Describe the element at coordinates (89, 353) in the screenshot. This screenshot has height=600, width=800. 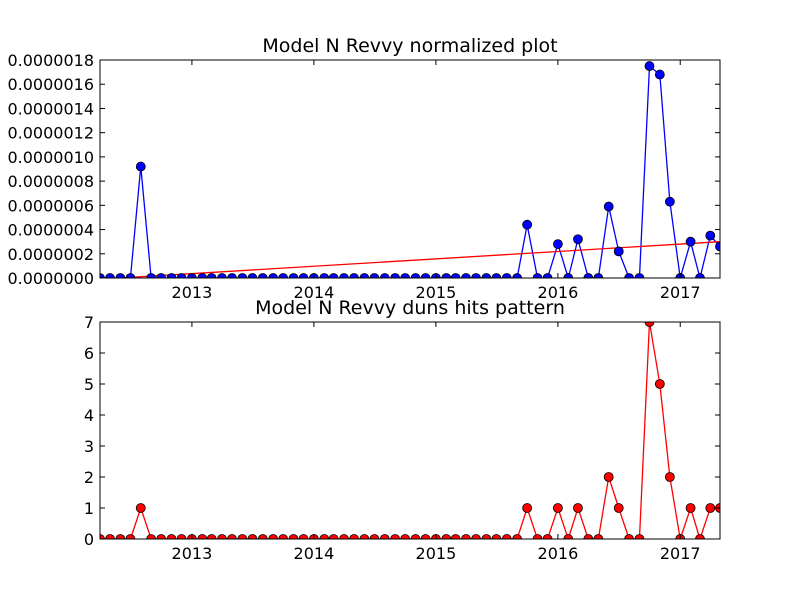
I see `y-tick-label: 6` at that location.